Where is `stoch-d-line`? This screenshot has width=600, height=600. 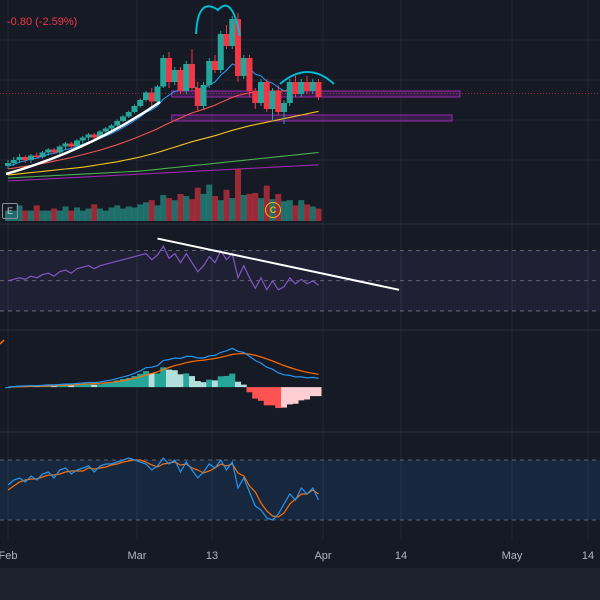
stoch-d-line is located at coordinates (163, 488).